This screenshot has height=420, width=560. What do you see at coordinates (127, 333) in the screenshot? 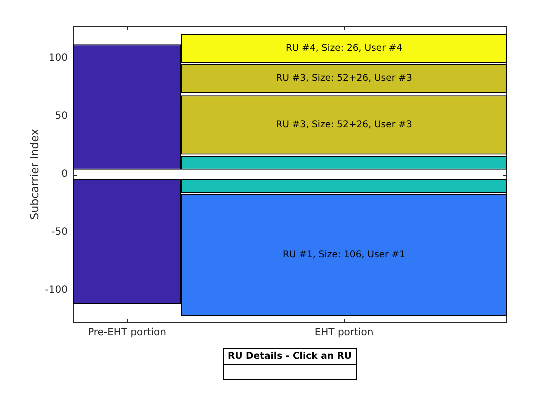
I see `x-tick-label: Pre-EHT portion` at bounding box center [127, 333].